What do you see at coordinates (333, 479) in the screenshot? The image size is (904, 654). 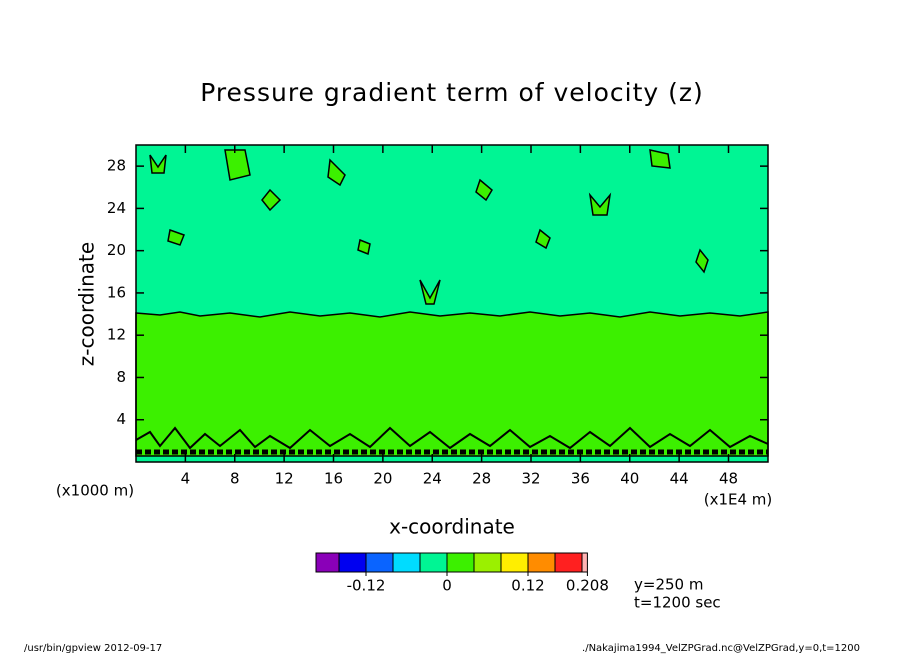 I see `x-tick-label: 16` at bounding box center [333, 479].